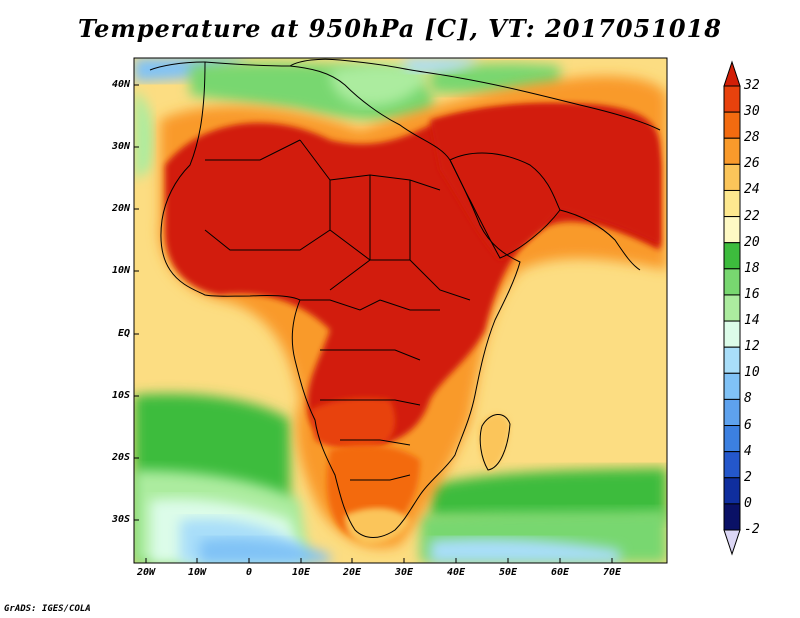 The height and width of the screenshot is (618, 800). I want to click on lat-label-40n: 40N, so click(120, 84).